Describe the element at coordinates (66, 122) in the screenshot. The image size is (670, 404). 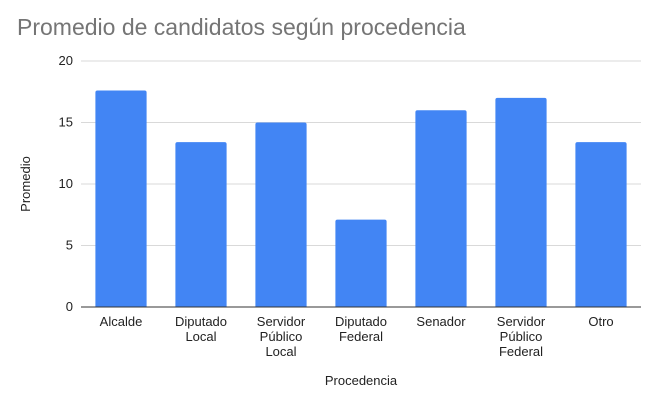
I see `y-tick-label: 15` at that location.